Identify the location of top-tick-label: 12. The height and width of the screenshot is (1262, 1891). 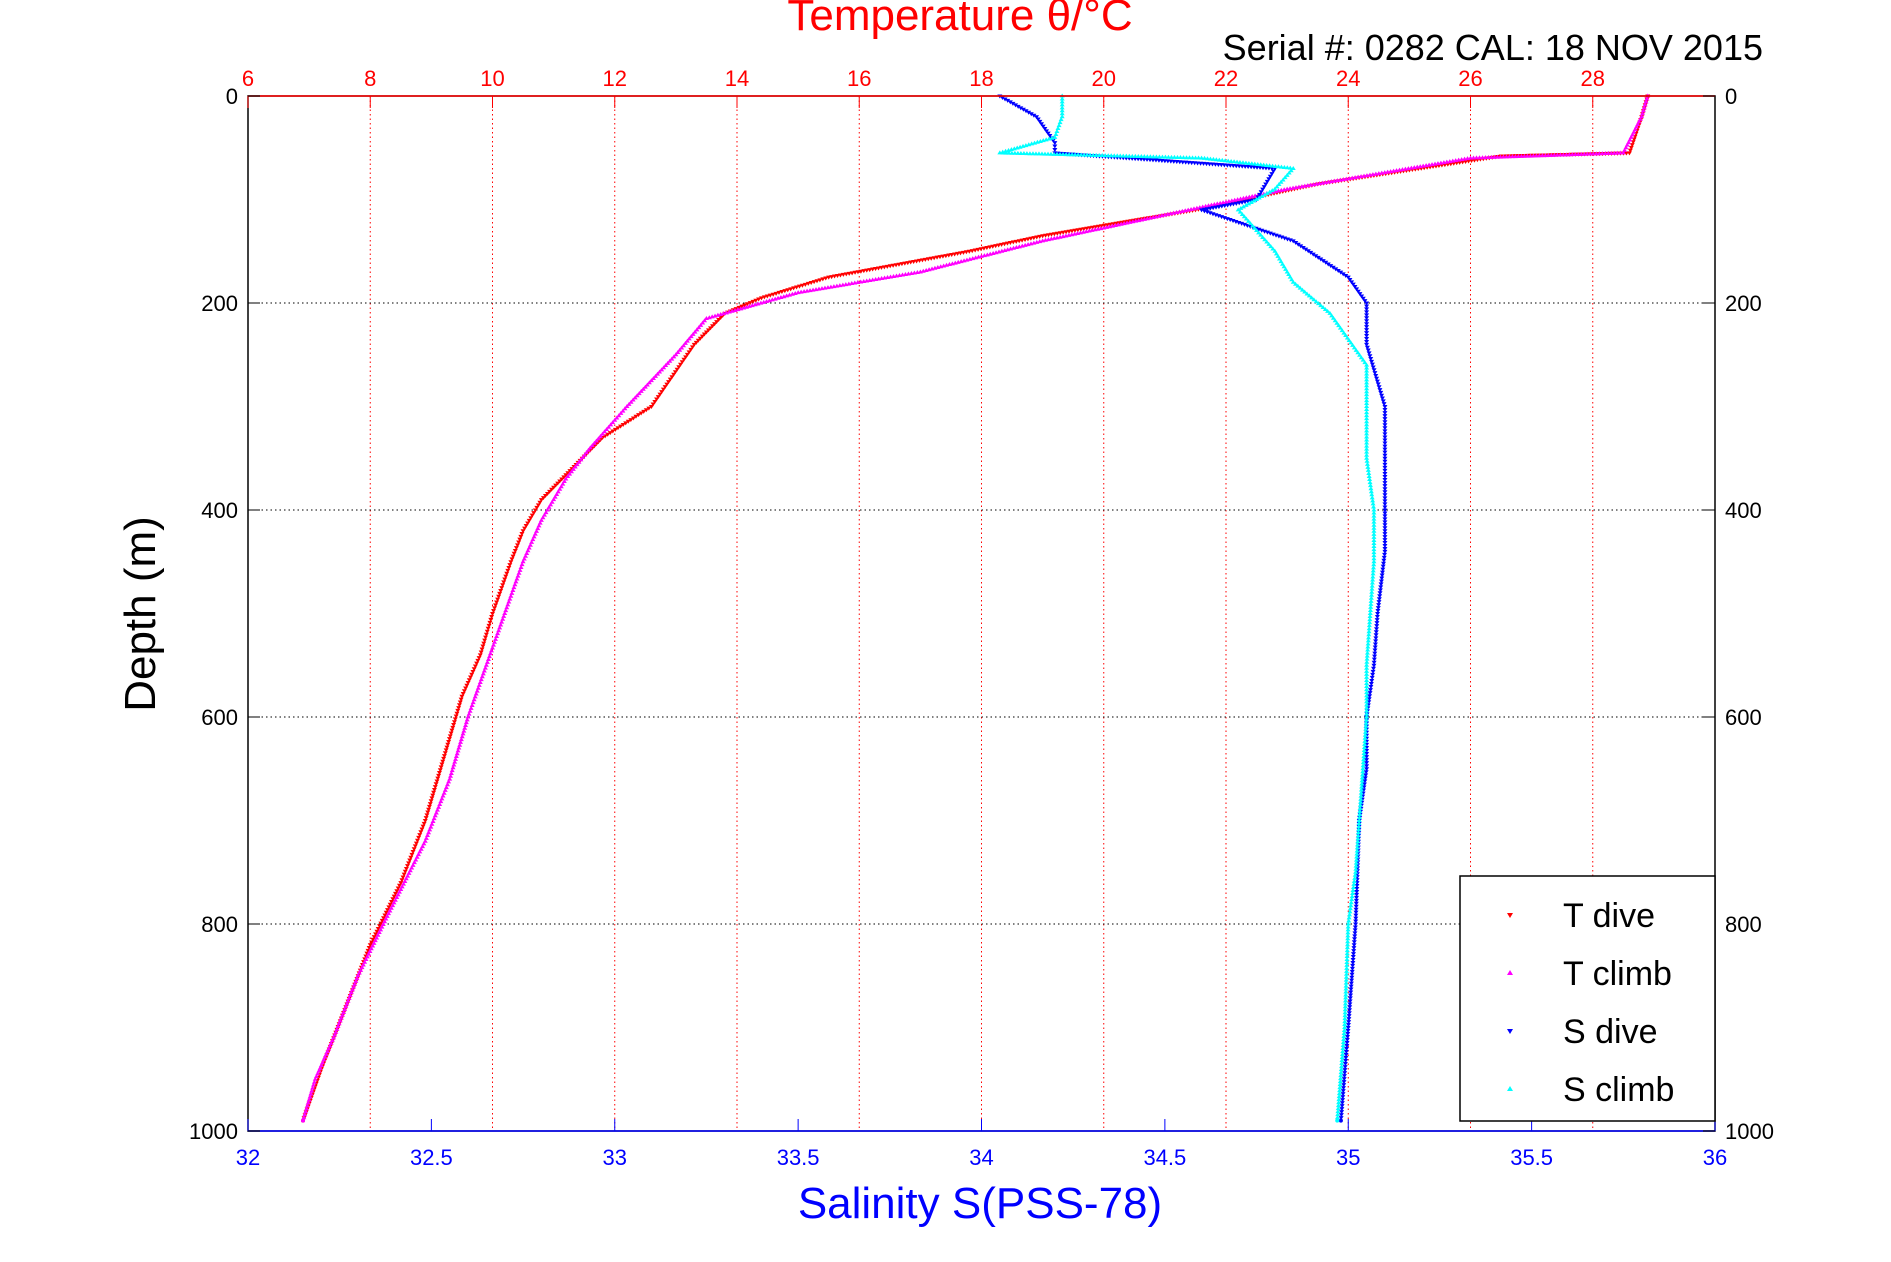
(615, 78).